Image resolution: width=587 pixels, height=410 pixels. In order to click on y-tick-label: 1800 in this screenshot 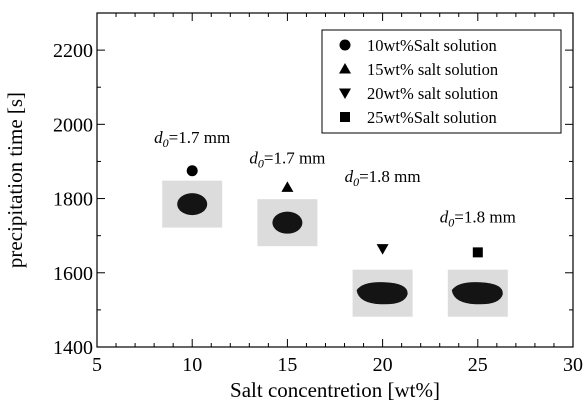, I will do `click(73, 200)`.